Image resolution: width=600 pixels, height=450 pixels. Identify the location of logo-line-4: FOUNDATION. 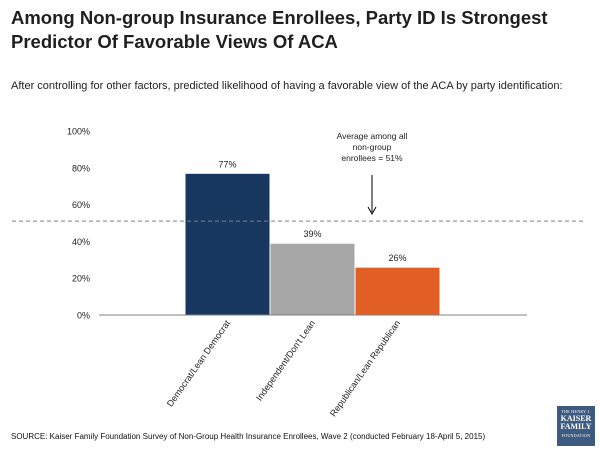
(576, 435).